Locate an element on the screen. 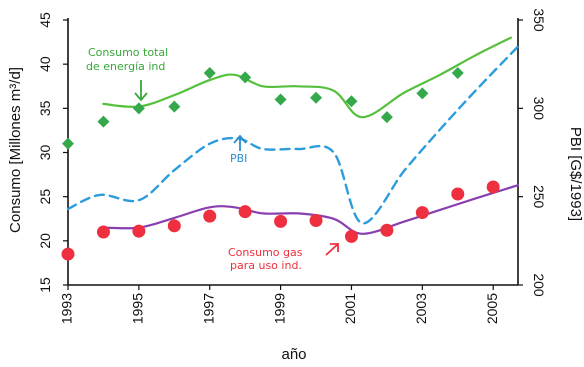 The width and height of the screenshot is (584, 367). x-tick-label: 1997 is located at coordinates (208, 308).